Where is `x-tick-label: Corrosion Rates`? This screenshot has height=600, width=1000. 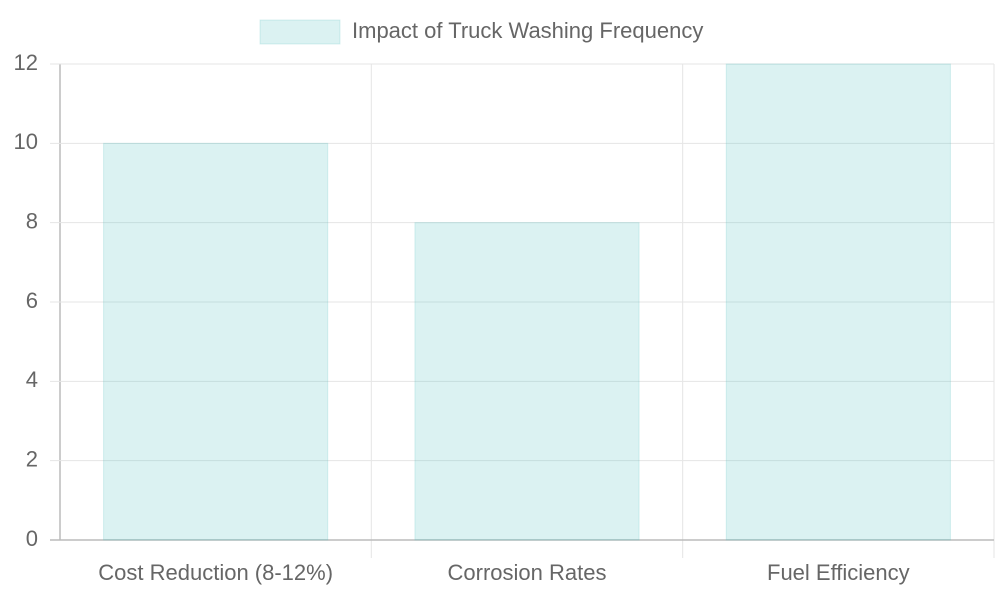
x-tick-label: Corrosion Rates is located at coordinates (527, 572).